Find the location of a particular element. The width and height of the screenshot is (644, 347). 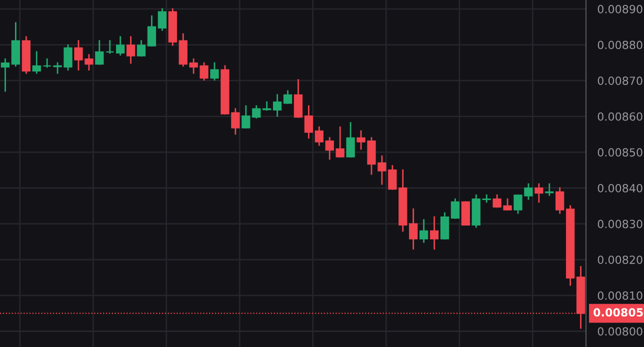

y-tick-label: 0.00870 is located at coordinates (620, 80).